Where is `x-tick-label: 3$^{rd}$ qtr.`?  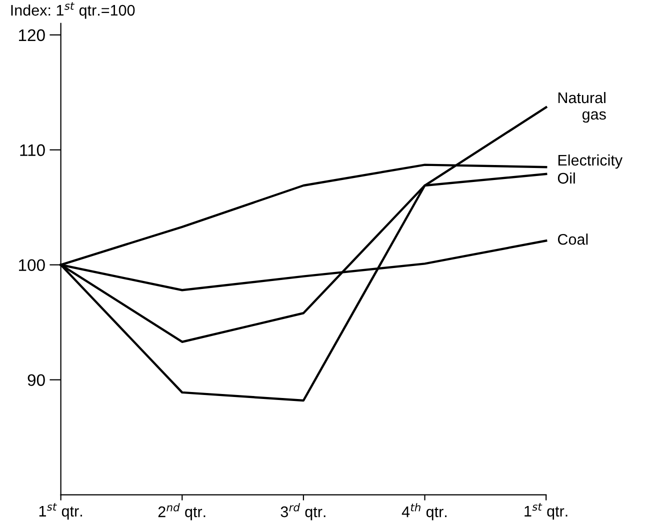 x-tick-label: 3$^{rd}$ qtr. is located at coordinates (303, 511).